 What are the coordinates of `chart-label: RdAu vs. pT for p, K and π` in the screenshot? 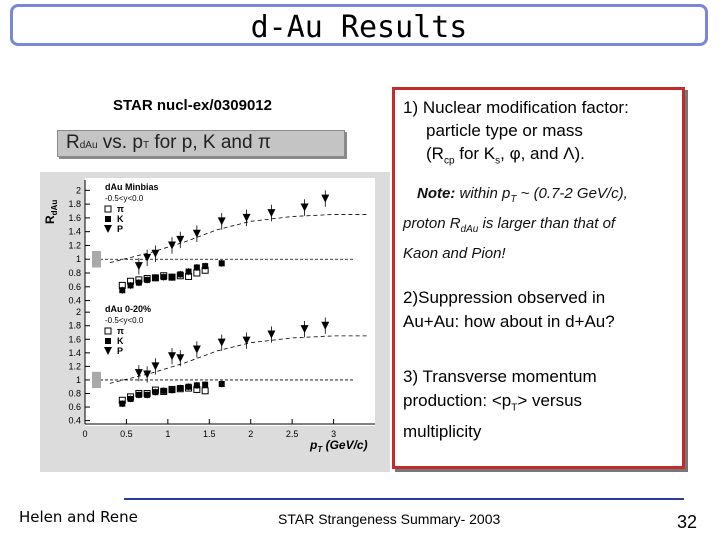 It's located at (168, 143).